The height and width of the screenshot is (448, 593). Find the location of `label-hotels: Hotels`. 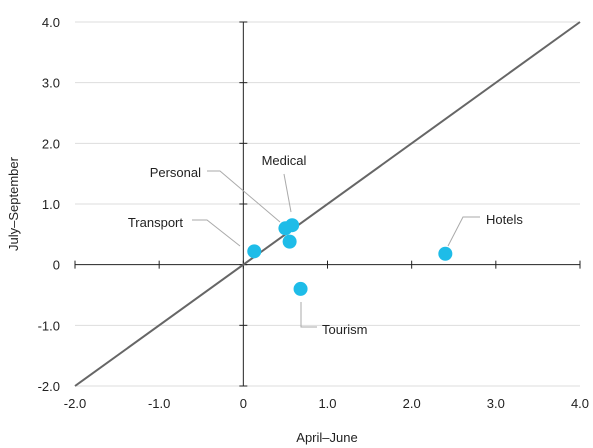

label-hotels: Hotels is located at coordinates (504, 219).